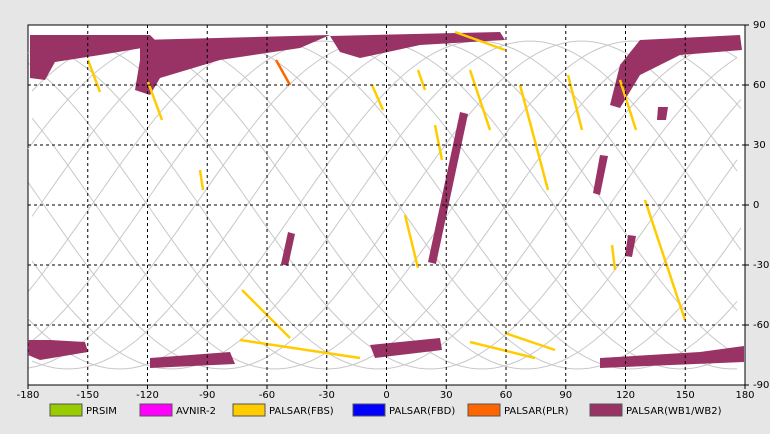 The width and height of the screenshot is (770, 434). Describe the element at coordinates (301, 411) in the screenshot. I see `legend-label: PALSAR(FBS)` at that location.